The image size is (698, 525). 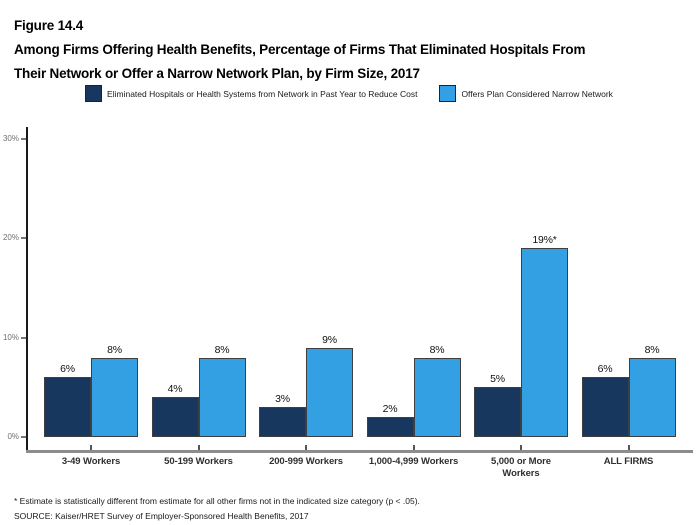 What do you see at coordinates (390, 409) in the screenshot?
I see `bar-value-label: 2%` at bounding box center [390, 409].